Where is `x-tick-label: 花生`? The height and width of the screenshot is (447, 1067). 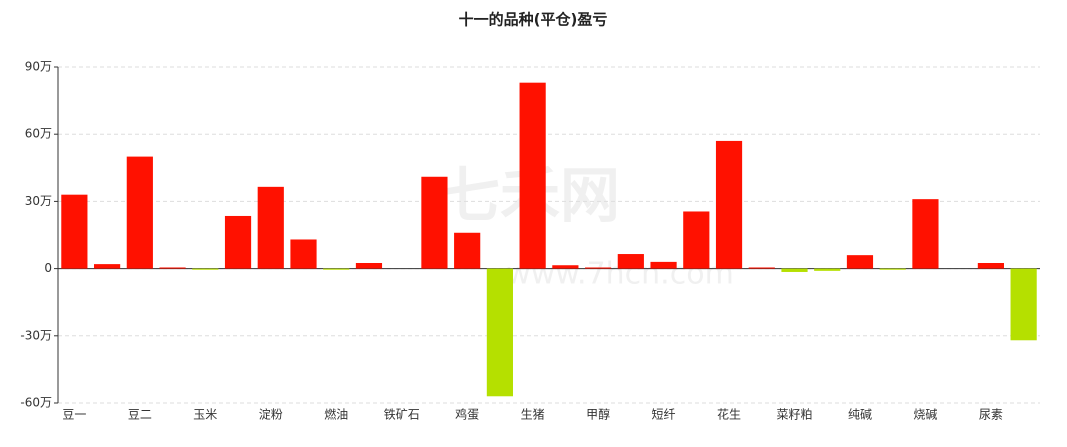
x-tick-label: 花生 is located at coordinates (729, 414).